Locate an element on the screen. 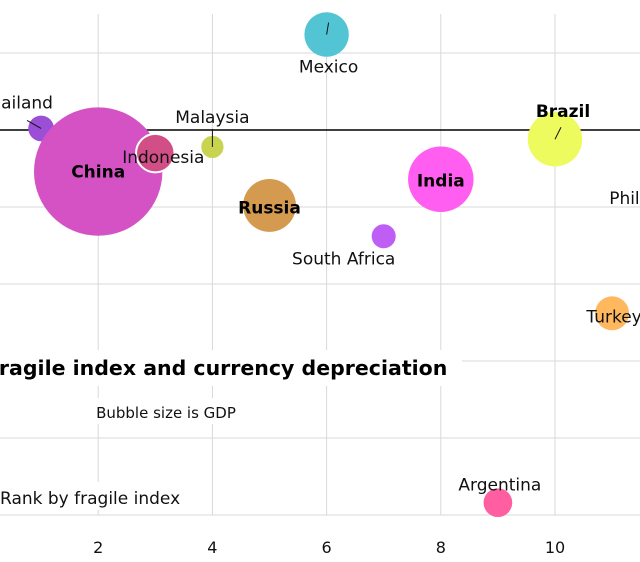 The width and height of the screenshot is (640, 562). xlabel-background is located at coordinates (100, 496).